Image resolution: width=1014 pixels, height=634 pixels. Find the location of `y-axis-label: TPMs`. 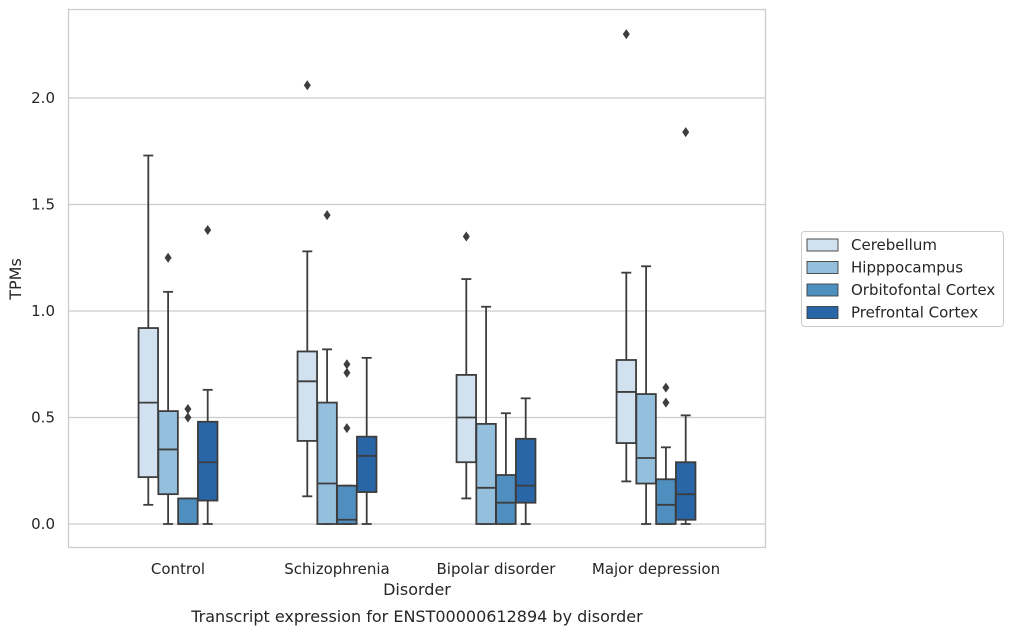

y-axis-label: TPMs is located at coordinates (15, 279).